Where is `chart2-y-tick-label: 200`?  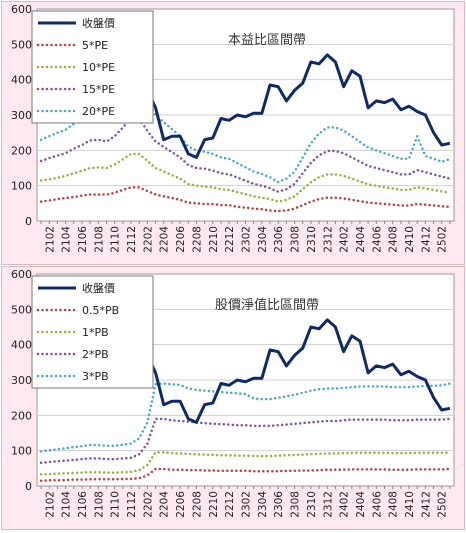
chart2-y-tick-label: 200 is located at coordinates (21, 415).